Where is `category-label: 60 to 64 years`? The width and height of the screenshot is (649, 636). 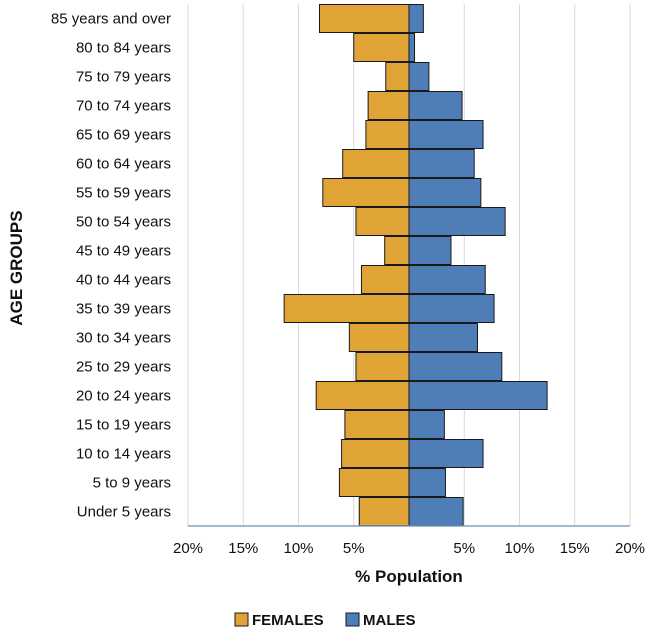
category-label: 60 to 64 years is located at coordinates (123, 164).